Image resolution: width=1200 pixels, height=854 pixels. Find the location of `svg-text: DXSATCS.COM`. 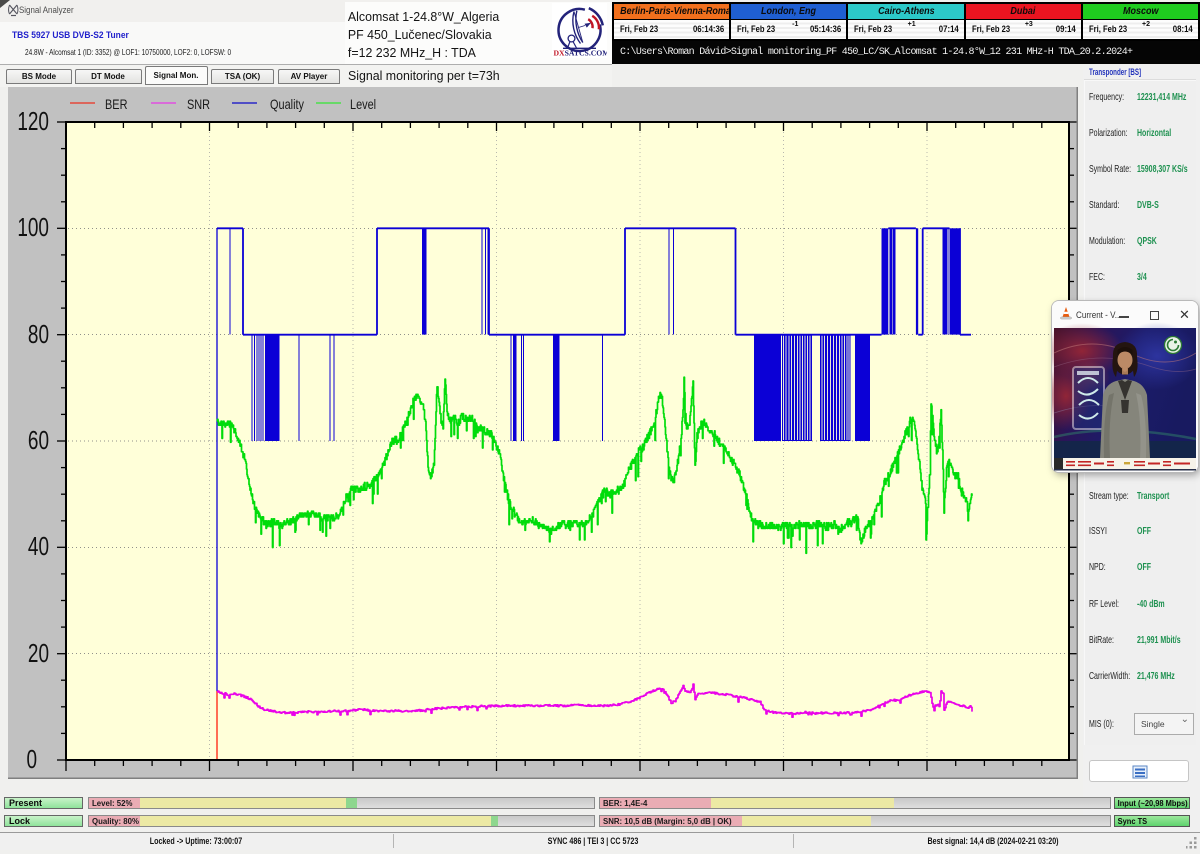

svg-text: DXSATCS.COM is located at coordinates (581, 53).